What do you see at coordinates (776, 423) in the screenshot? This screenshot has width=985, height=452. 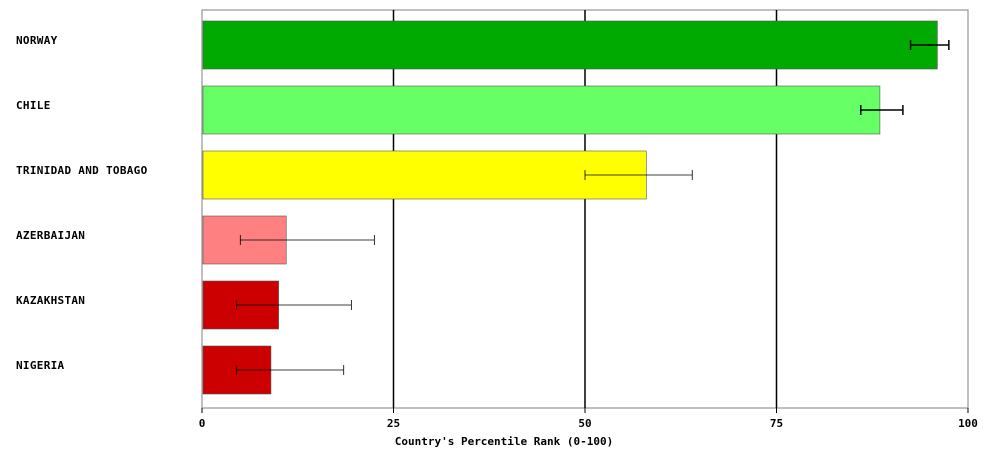 I see `x-tick-label: 75` at bounding box center [776, 423].